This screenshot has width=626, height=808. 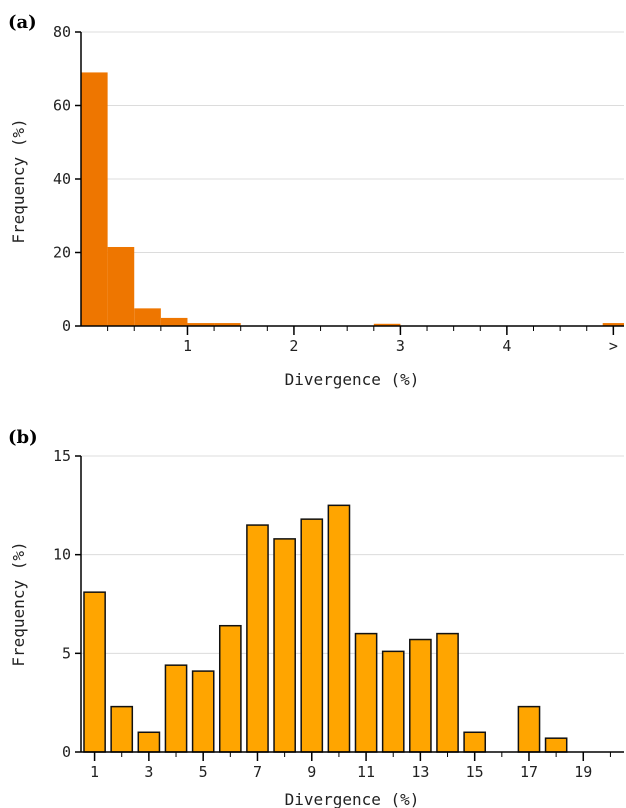 I want to click on y-tick-label: 5, so click(x=66, y=653).